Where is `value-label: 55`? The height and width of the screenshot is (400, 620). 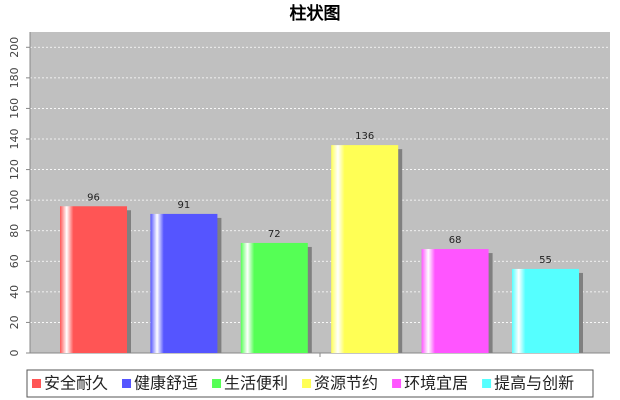 value-label: 55 is located at coordinates (545, 260).